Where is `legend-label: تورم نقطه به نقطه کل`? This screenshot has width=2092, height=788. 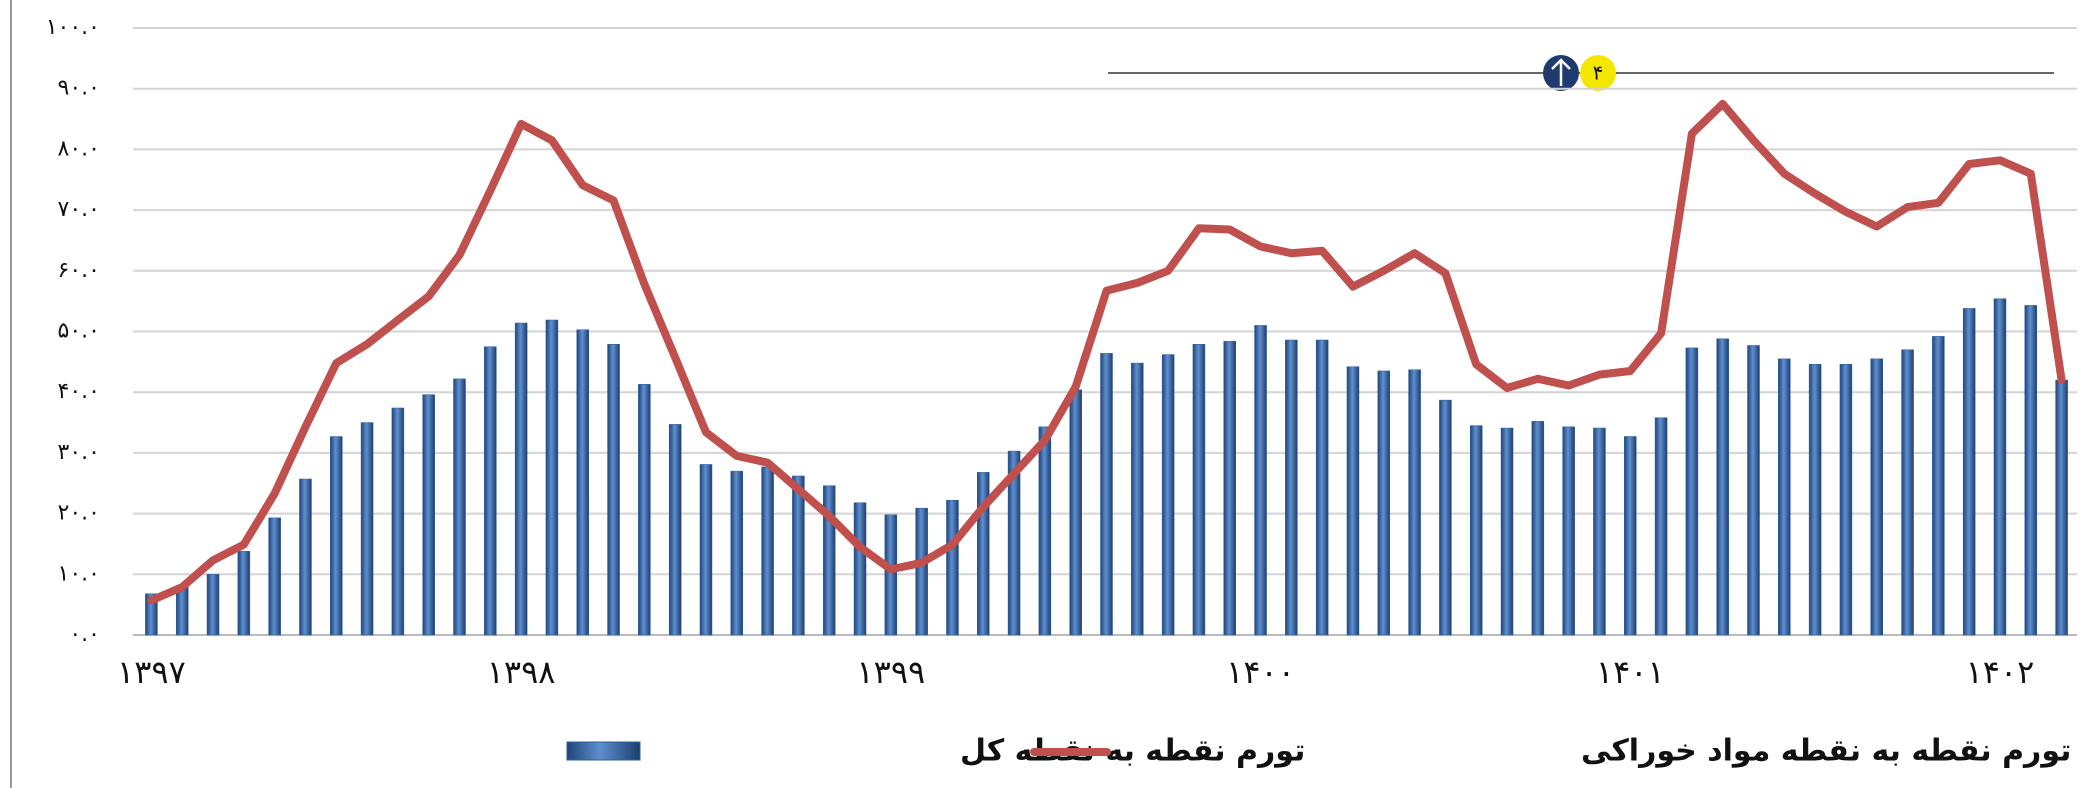
legend-label: تورم نقطه به نقطه کل is located at coordinates (1132, 751).